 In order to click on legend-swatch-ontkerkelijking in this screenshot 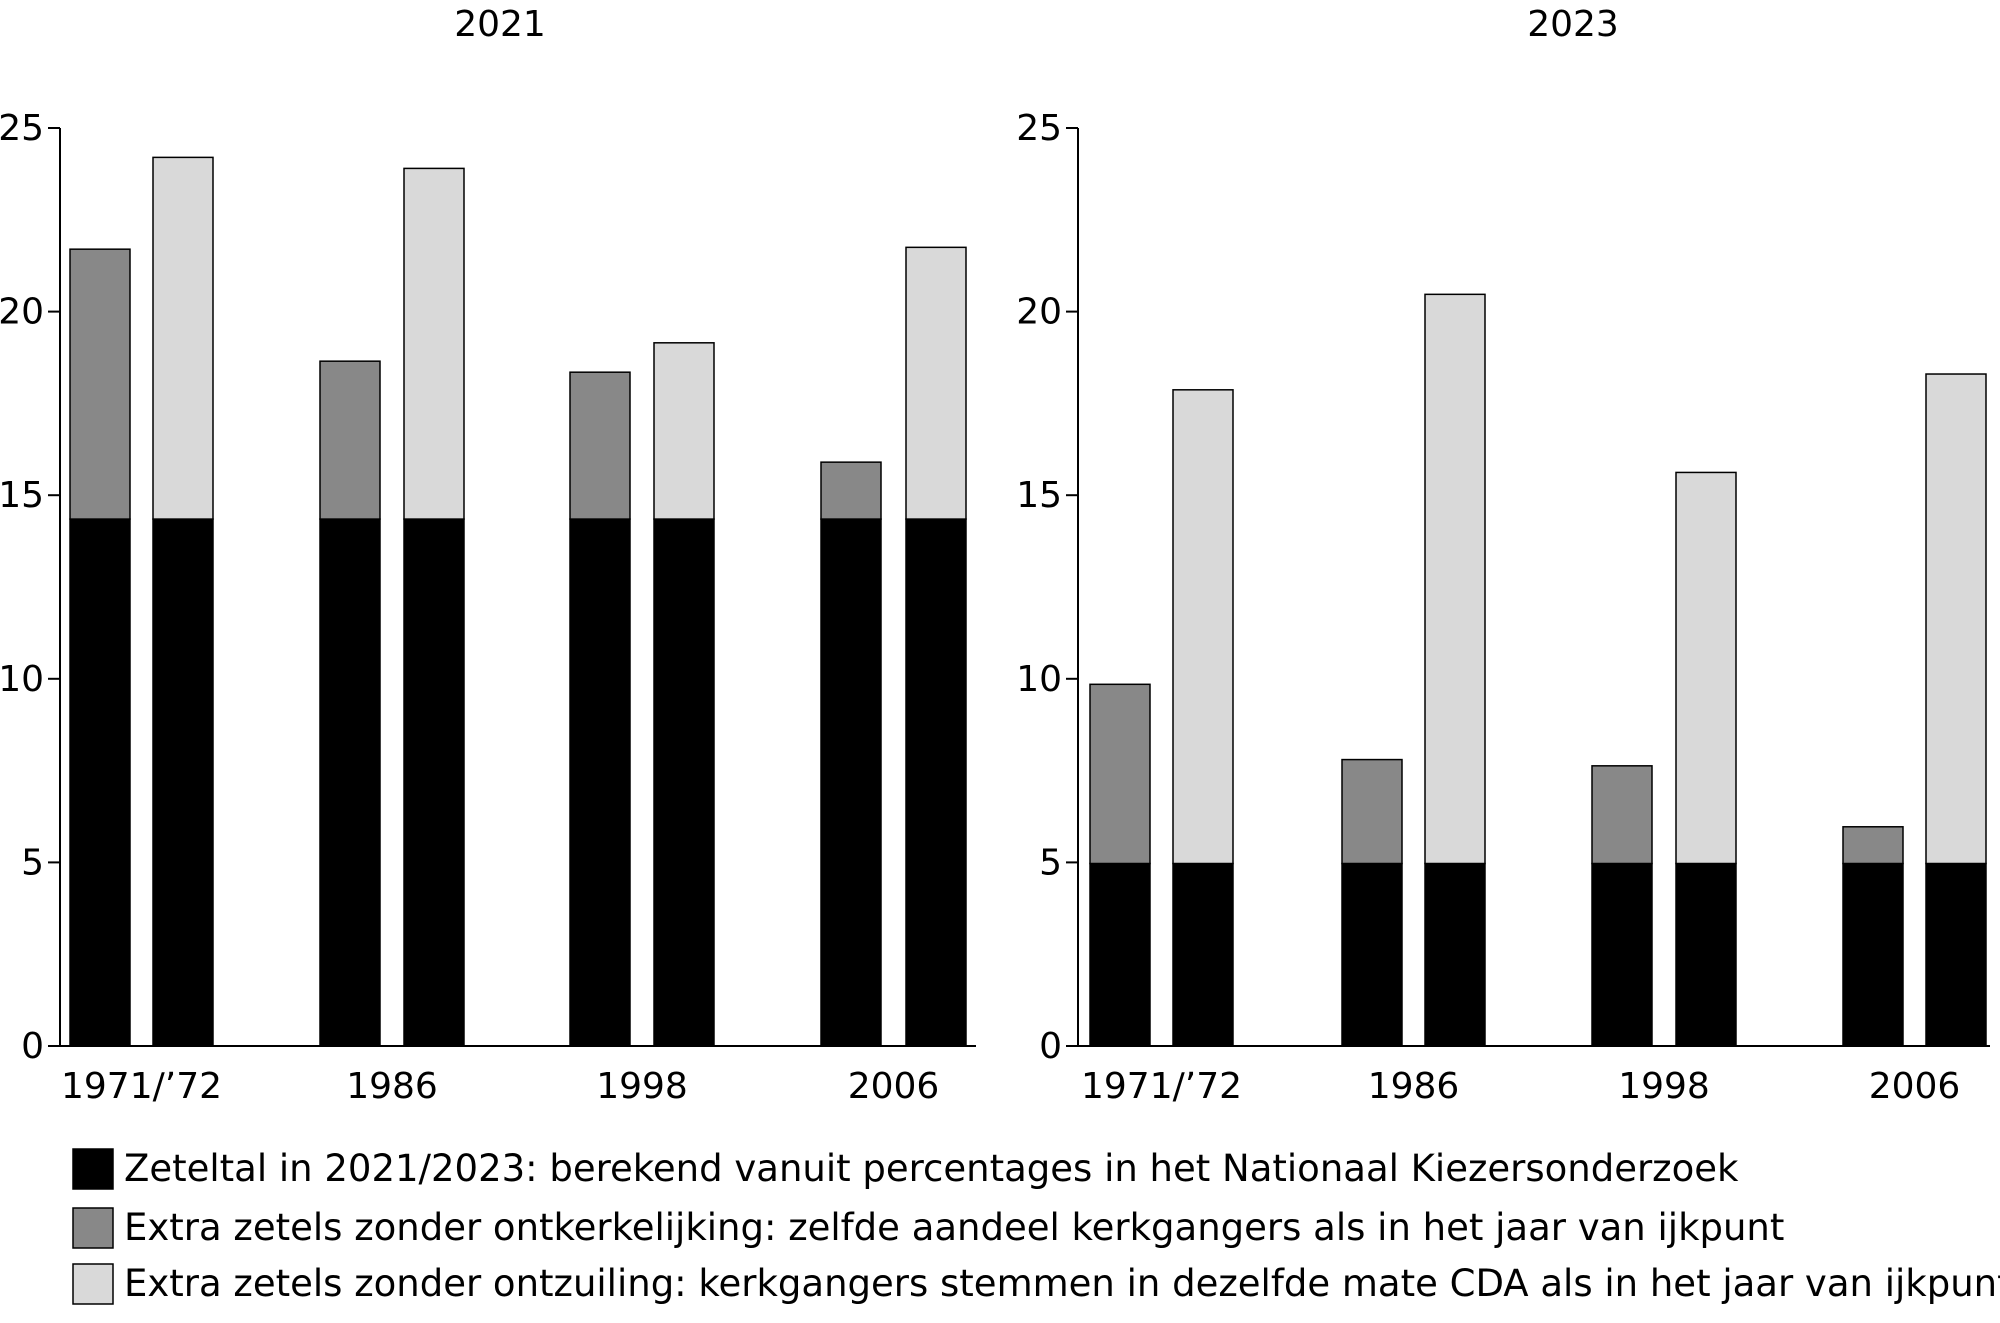, I will do `click(93, 1228)`.